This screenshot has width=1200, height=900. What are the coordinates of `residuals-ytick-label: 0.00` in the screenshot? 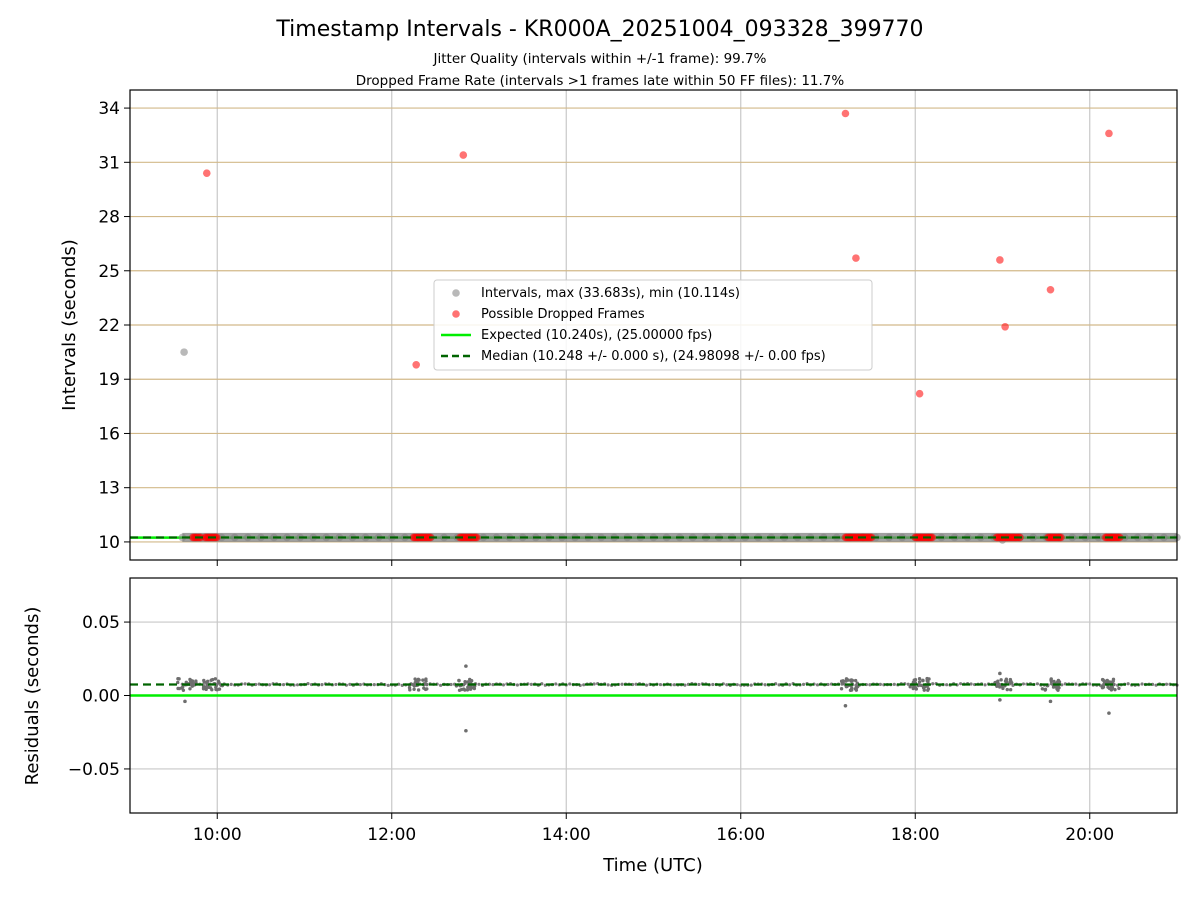 It's located at (101, 697).